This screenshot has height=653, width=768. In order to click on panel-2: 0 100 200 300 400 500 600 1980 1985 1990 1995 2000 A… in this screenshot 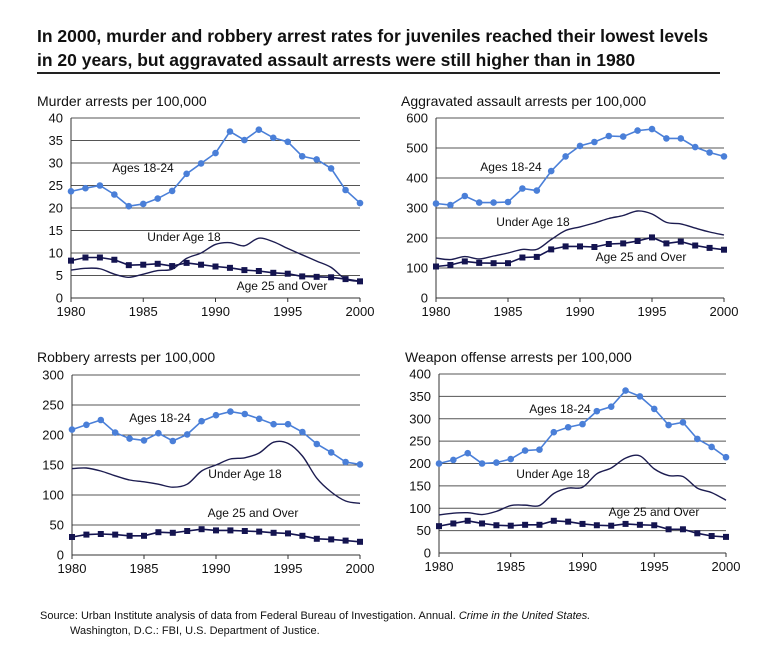, I will do `click(572, 215)`.